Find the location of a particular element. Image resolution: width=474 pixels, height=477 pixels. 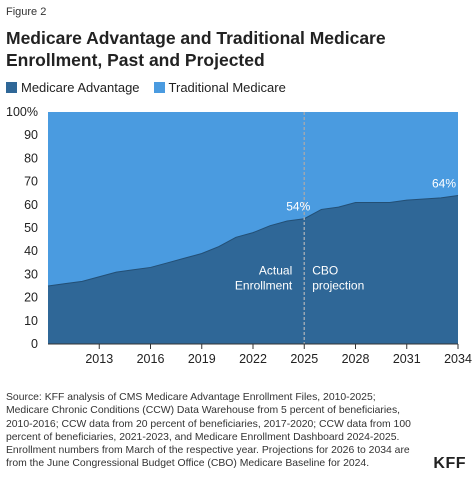

x-tick-label: 2034 is located at coordinates (458, 359).